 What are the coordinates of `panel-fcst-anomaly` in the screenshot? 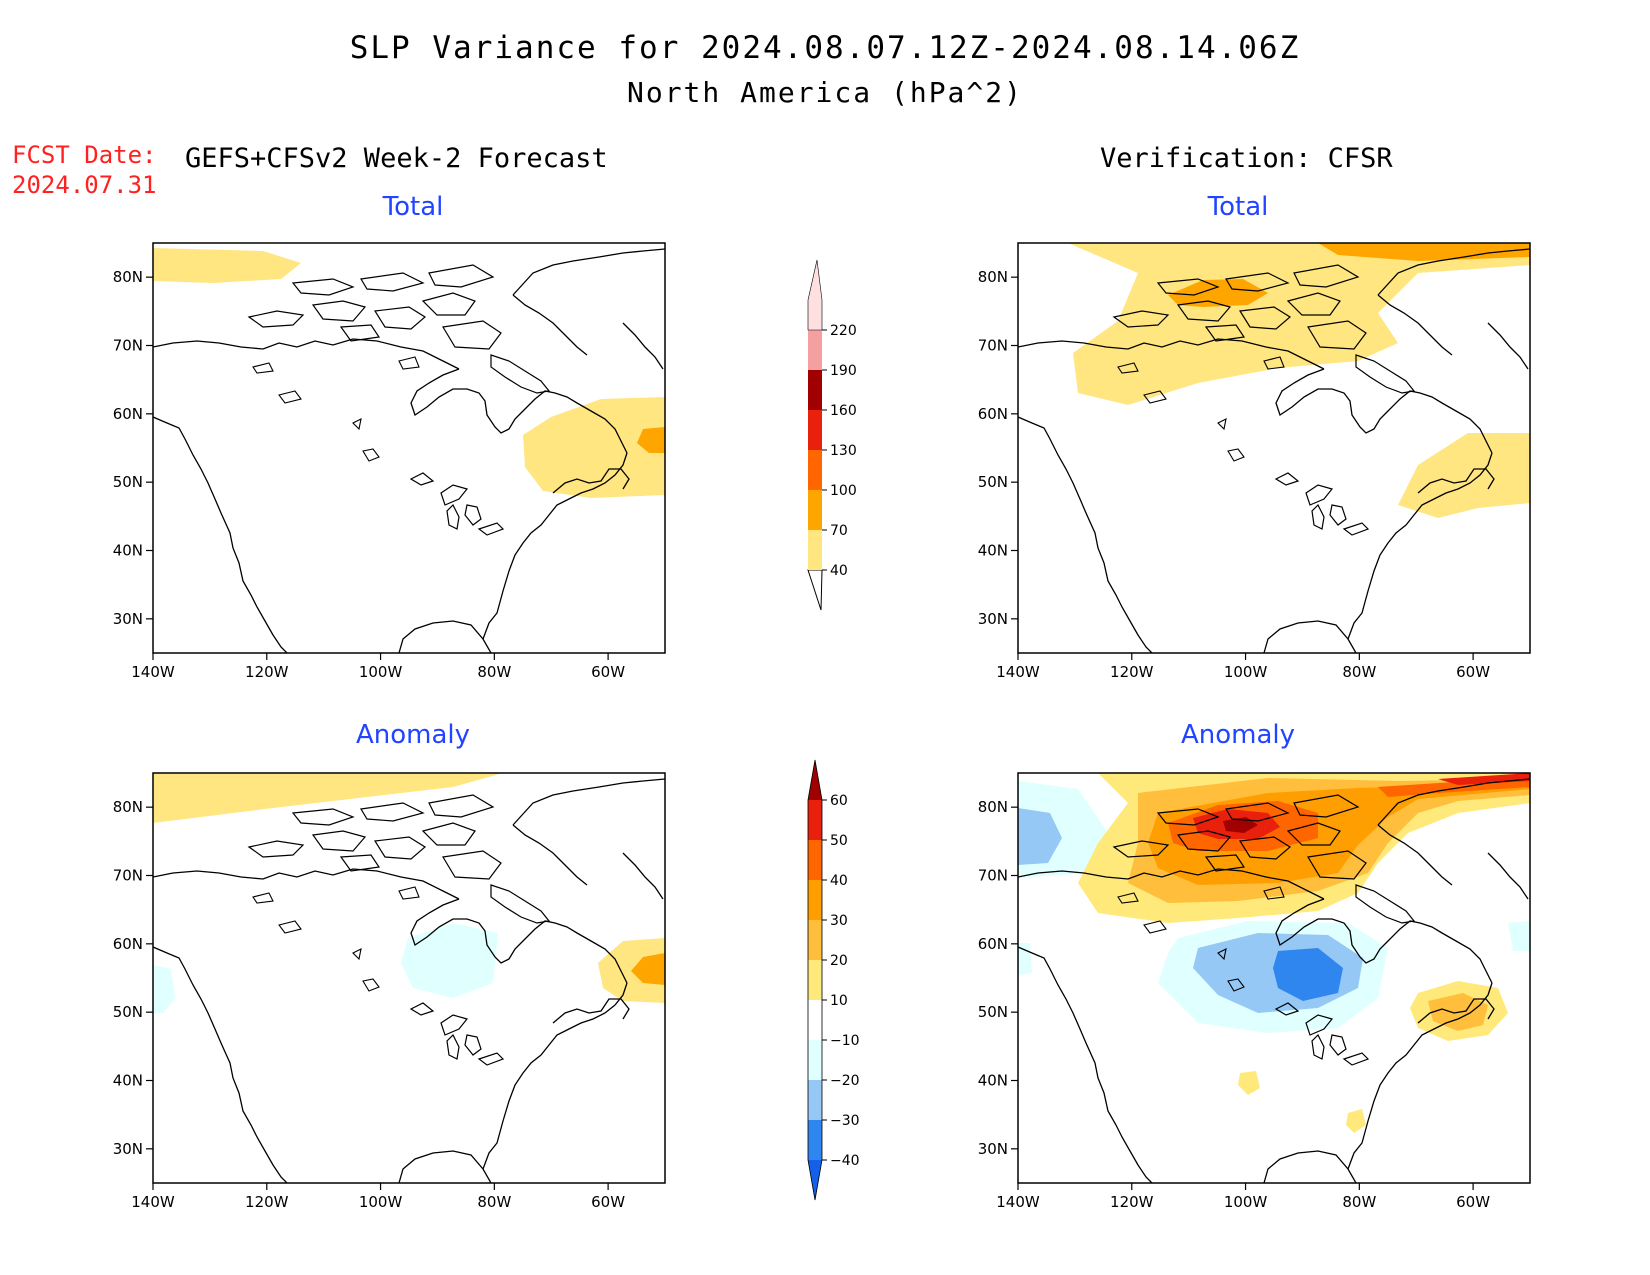 It's located at (409, 978).